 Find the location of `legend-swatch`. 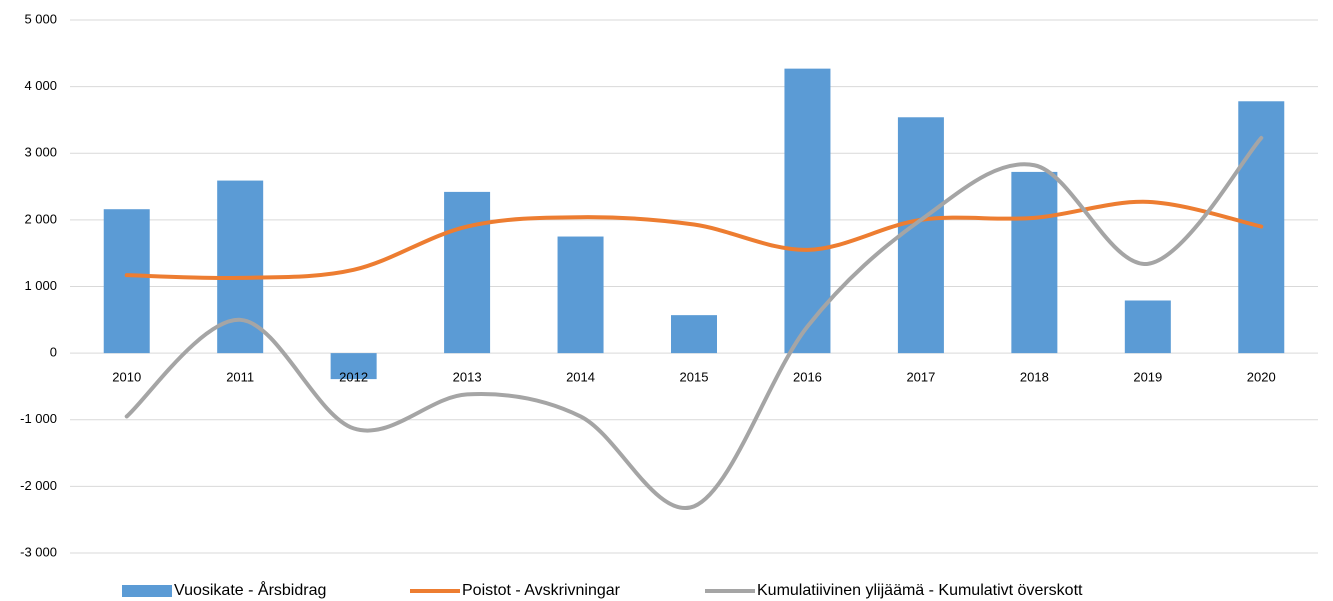

legend-swatch is located at coordinates (147, 591).